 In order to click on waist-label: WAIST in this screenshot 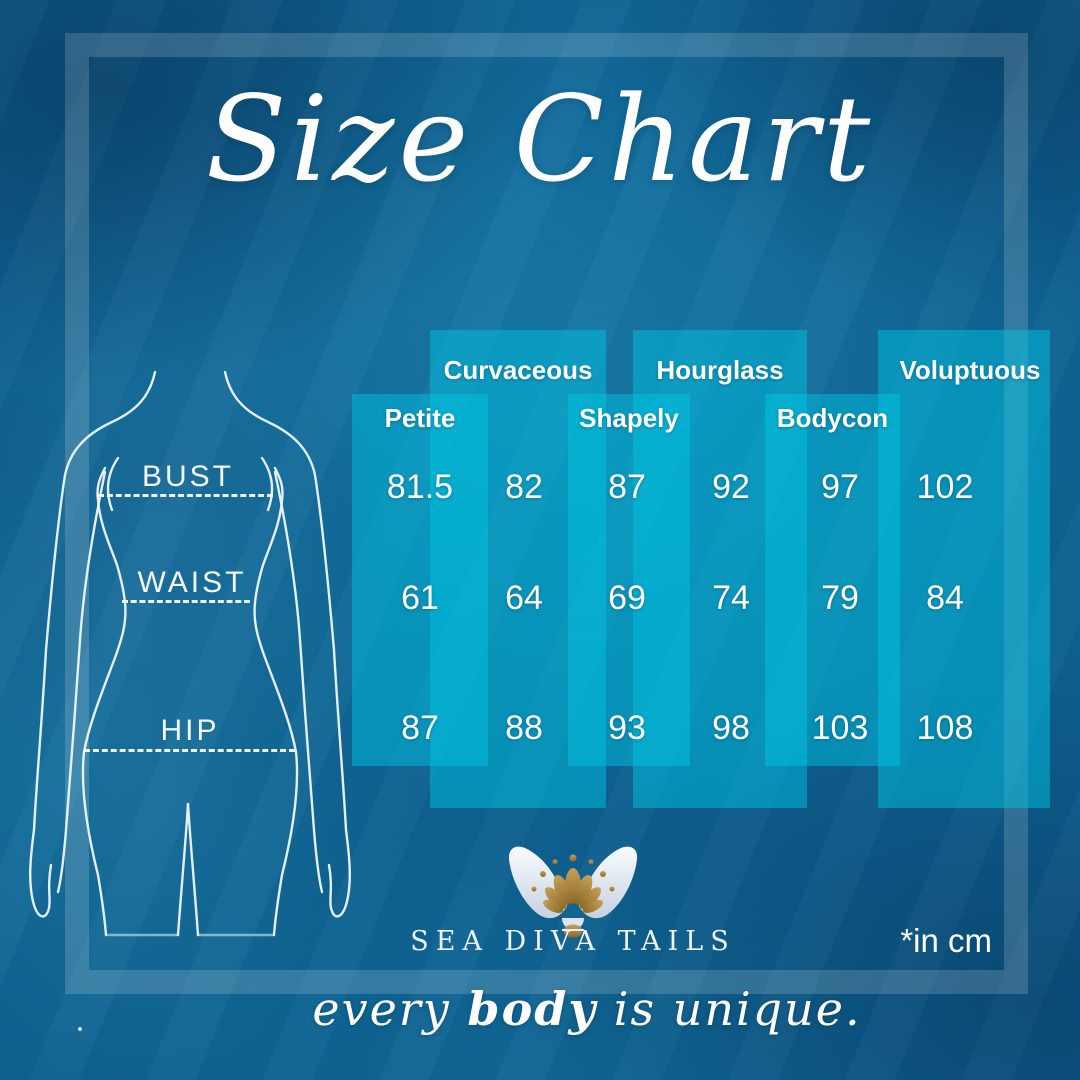, I will do `click(192, 582)`.